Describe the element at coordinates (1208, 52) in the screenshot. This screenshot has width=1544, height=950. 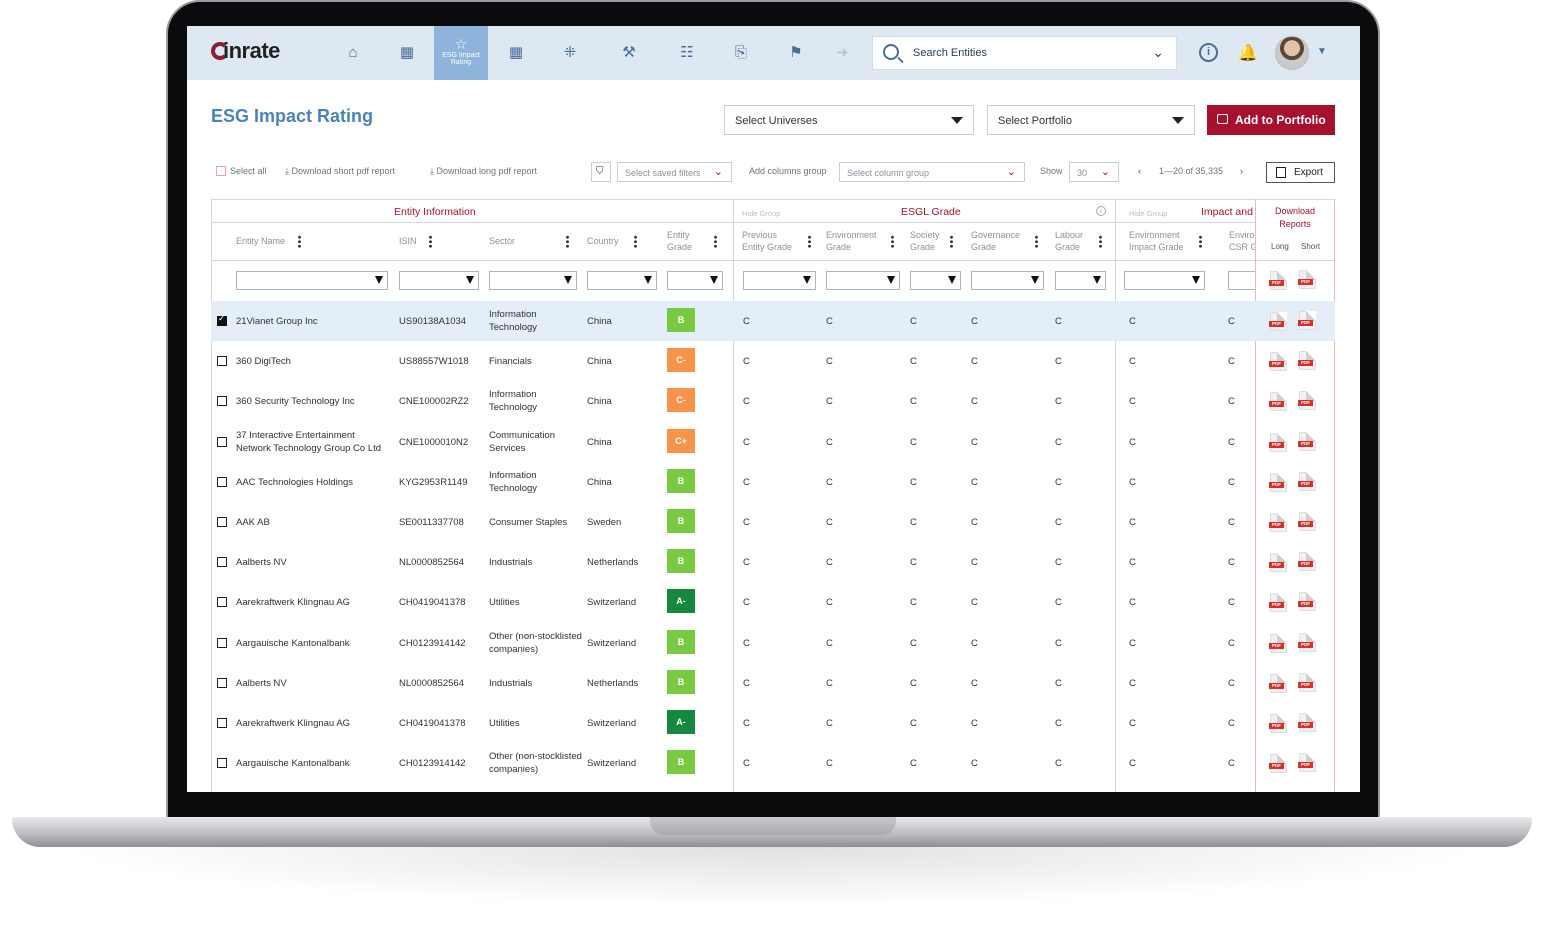
I see `info-icon: i` at that location.